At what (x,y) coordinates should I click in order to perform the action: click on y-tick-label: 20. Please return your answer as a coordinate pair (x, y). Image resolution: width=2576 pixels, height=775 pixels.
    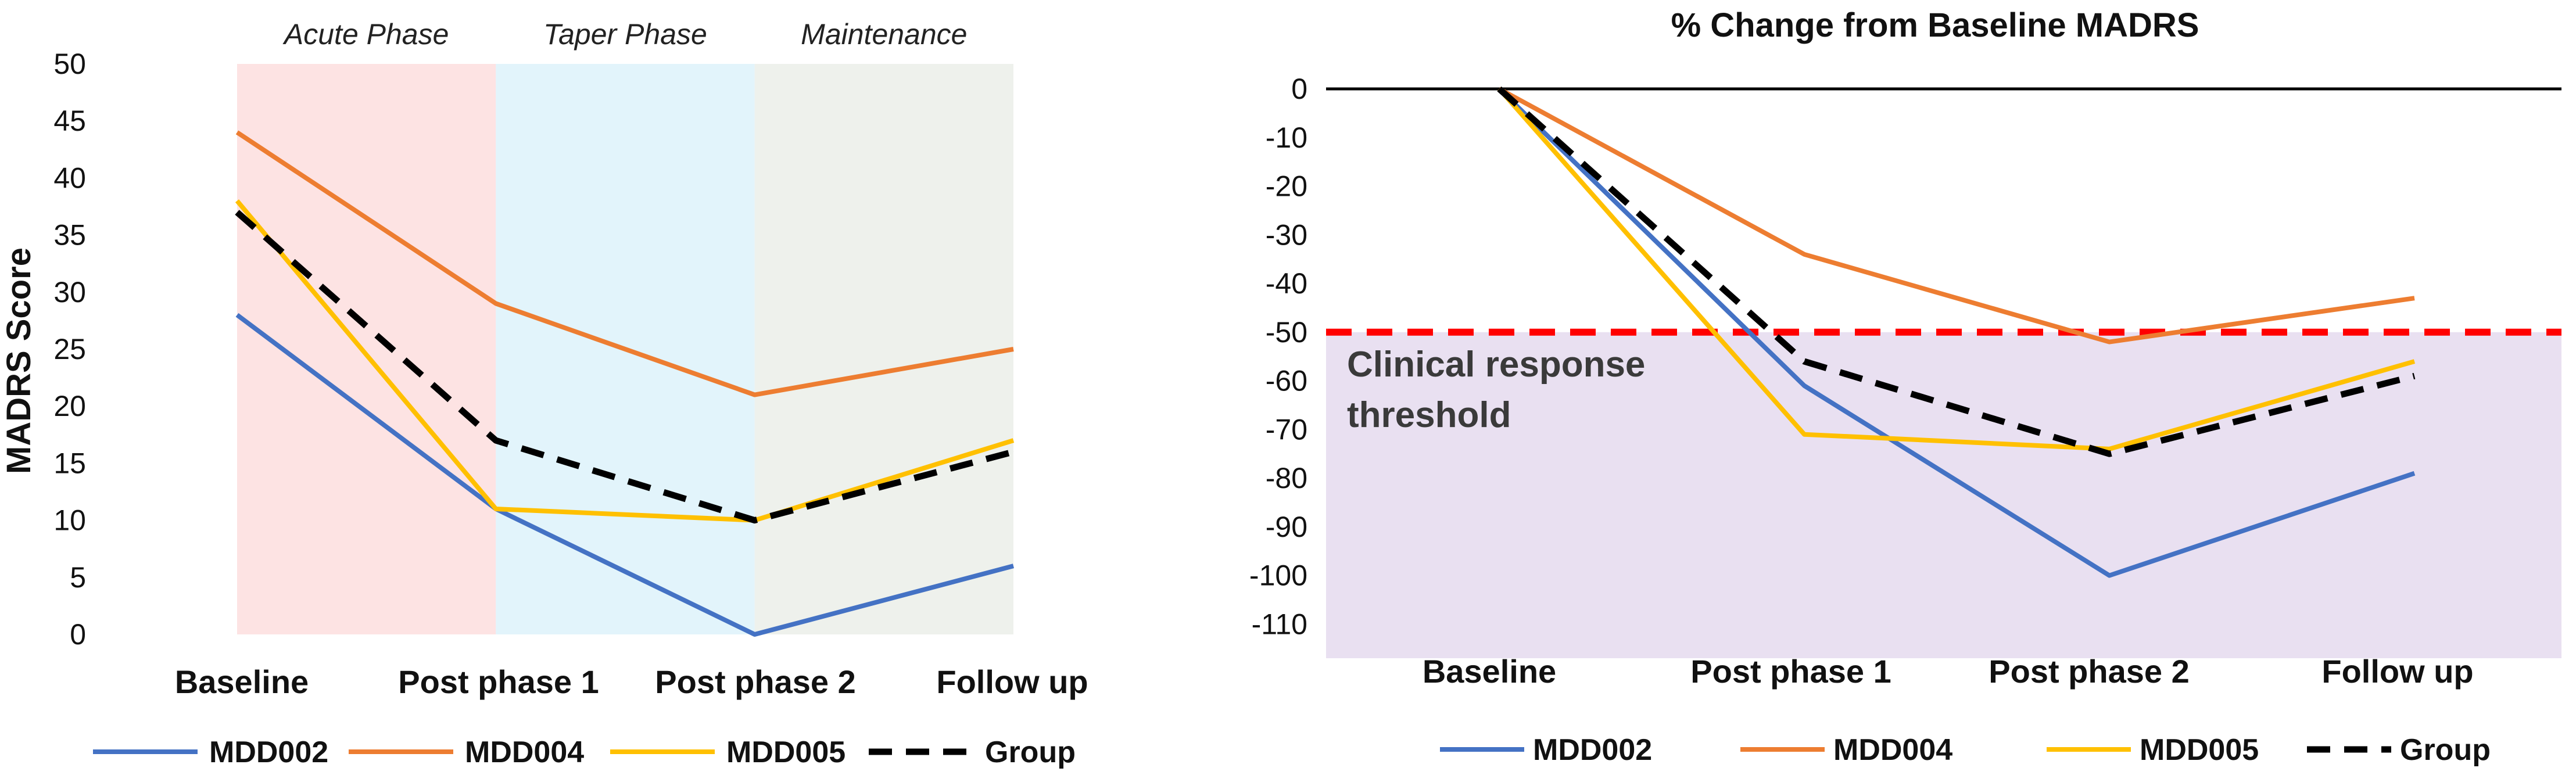
    Looking at the image, I should click on (69, 406).